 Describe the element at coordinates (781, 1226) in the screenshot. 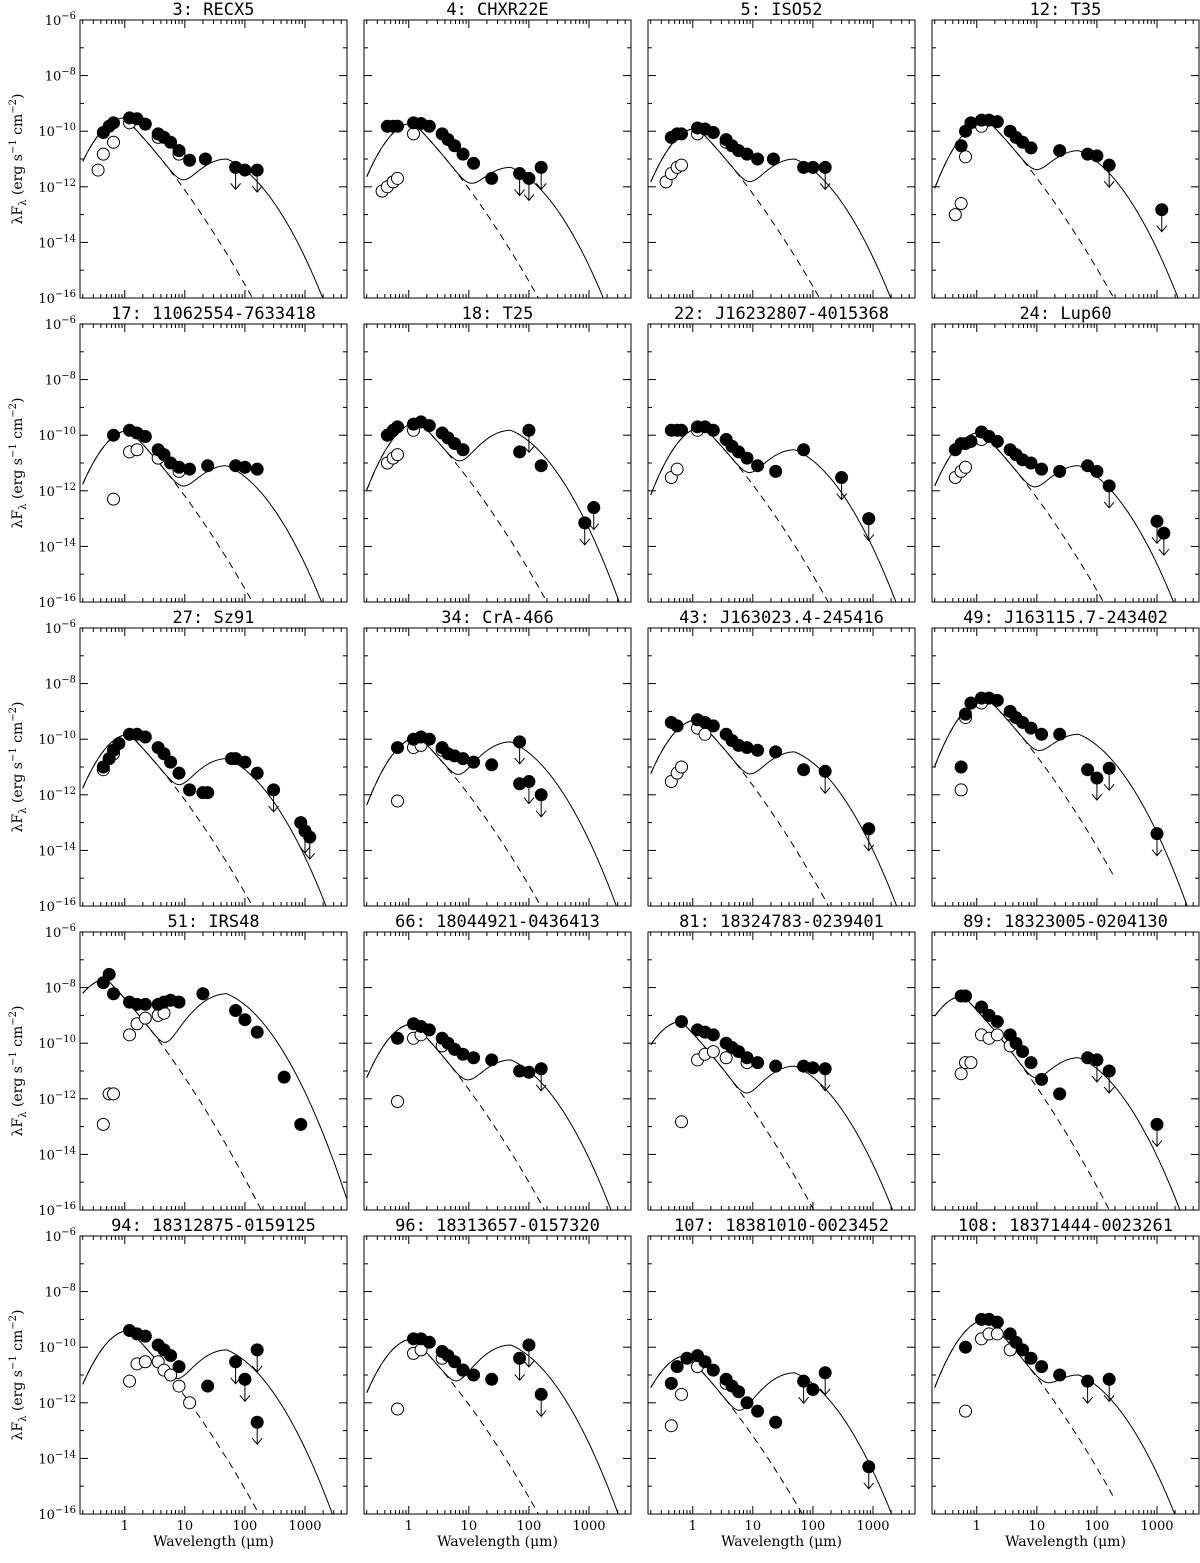

I see `panel-title: 107: 18381010-0023452` at that location.